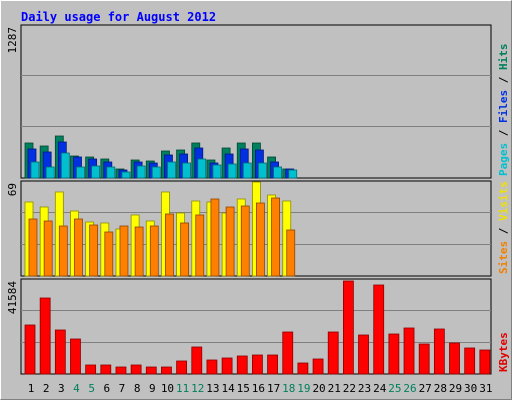  What do you see at coordinates (76, 388) in the screenshot?
I see `x-tick-label: 4` at bounding box center [76, 388].